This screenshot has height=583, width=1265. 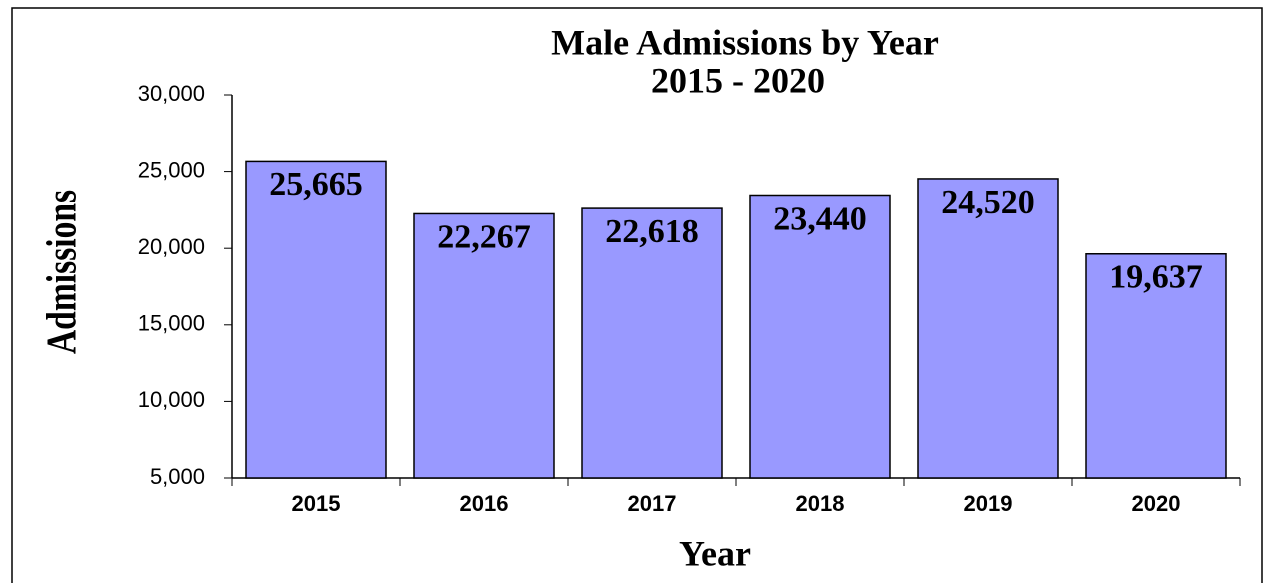 I want to click on y-tick-label: 30,000, so click(x=171, y=93).